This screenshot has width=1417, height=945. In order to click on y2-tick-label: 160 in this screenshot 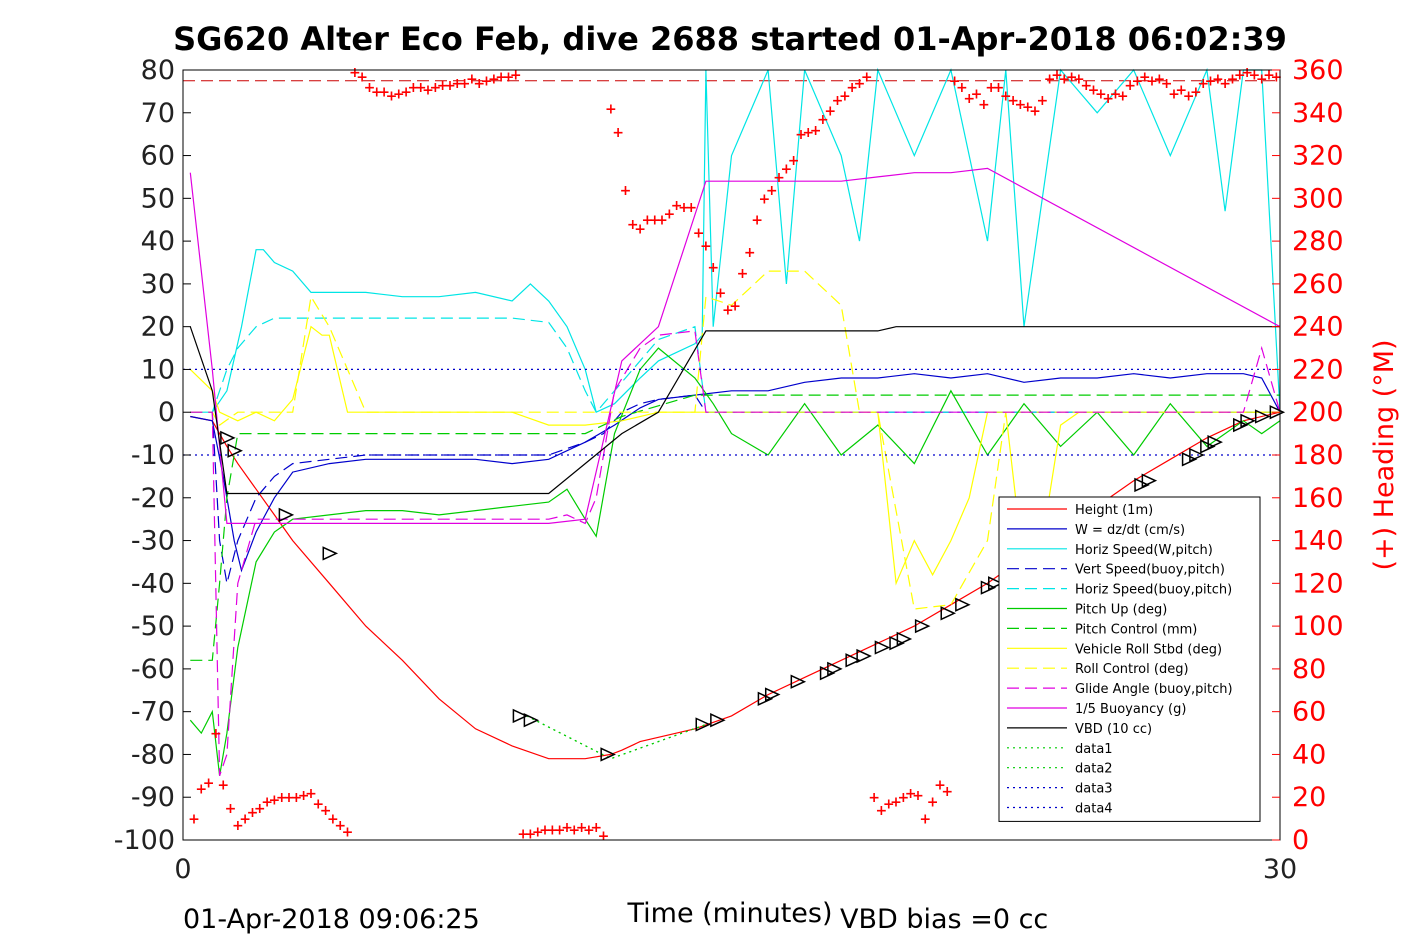, I will do `click(1318, 498)`.